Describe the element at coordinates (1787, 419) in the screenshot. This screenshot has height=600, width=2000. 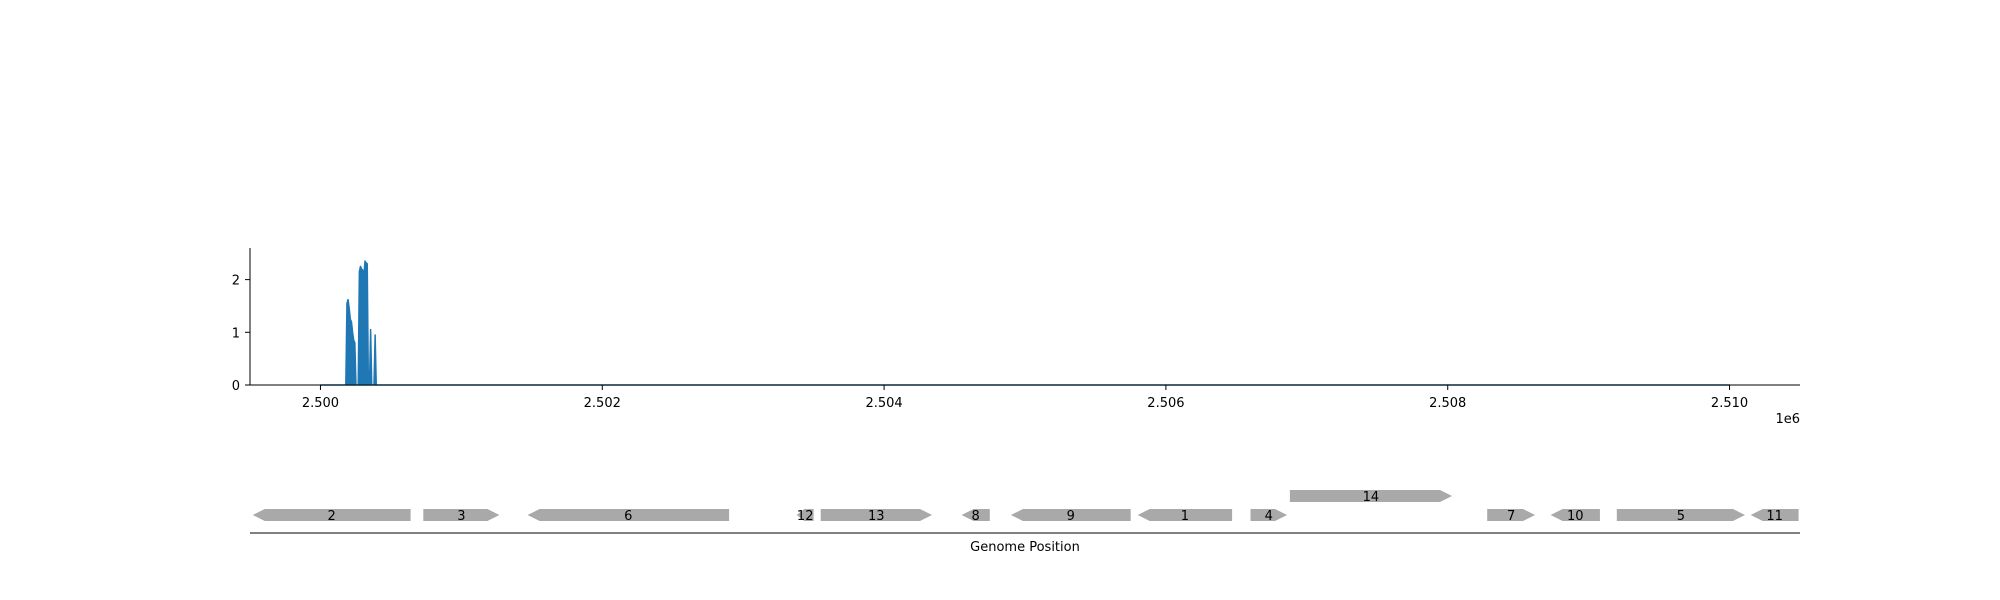
I see `x-scale-label: 1e6` at that location.